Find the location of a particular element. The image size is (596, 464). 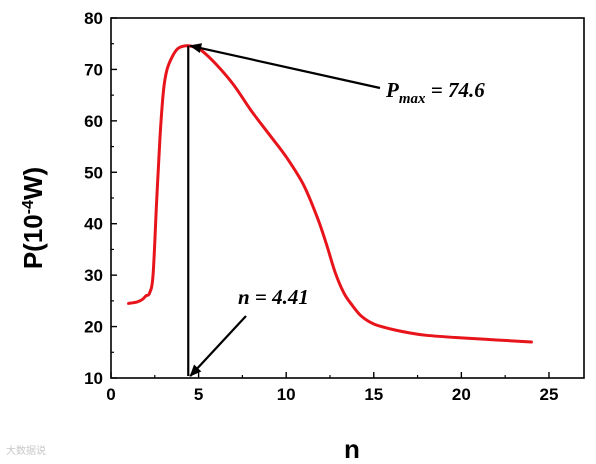

pmax-label-prefix: P is located at coordinates (392, 90).